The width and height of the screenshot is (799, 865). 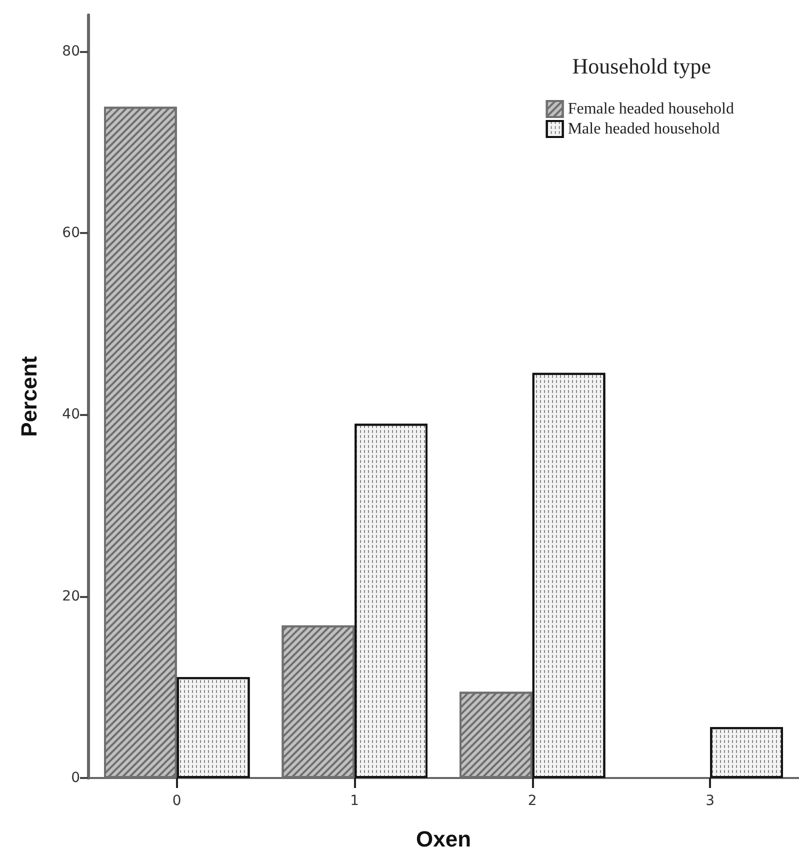 What do you see at coordinates (532, 801) in the screenshot?
I see `x-tick-label: 2` at bounding box center [532, 801].